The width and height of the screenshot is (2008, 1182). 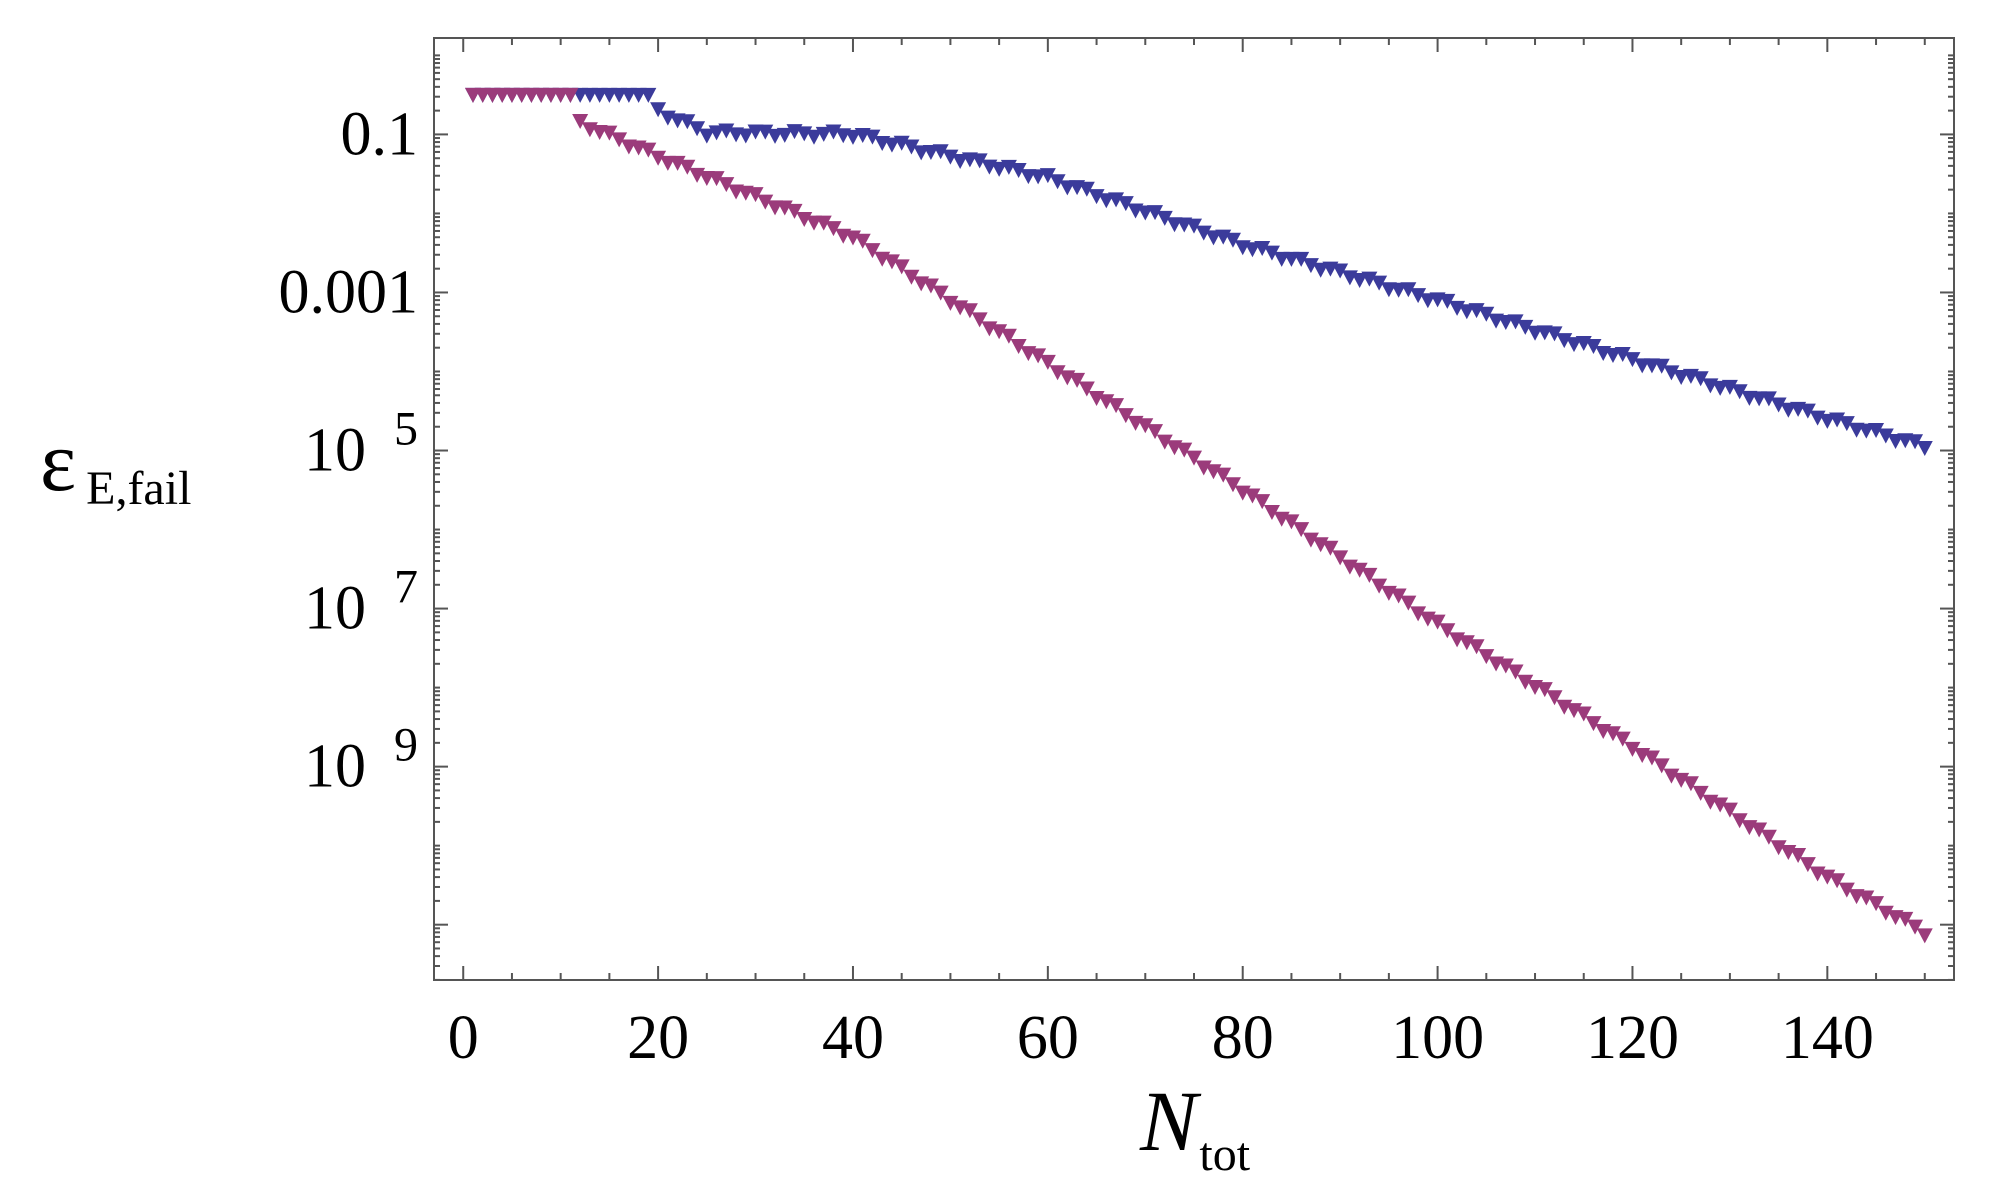 I want to click on x-tick-label: 0, so click(x=463, y=1038).